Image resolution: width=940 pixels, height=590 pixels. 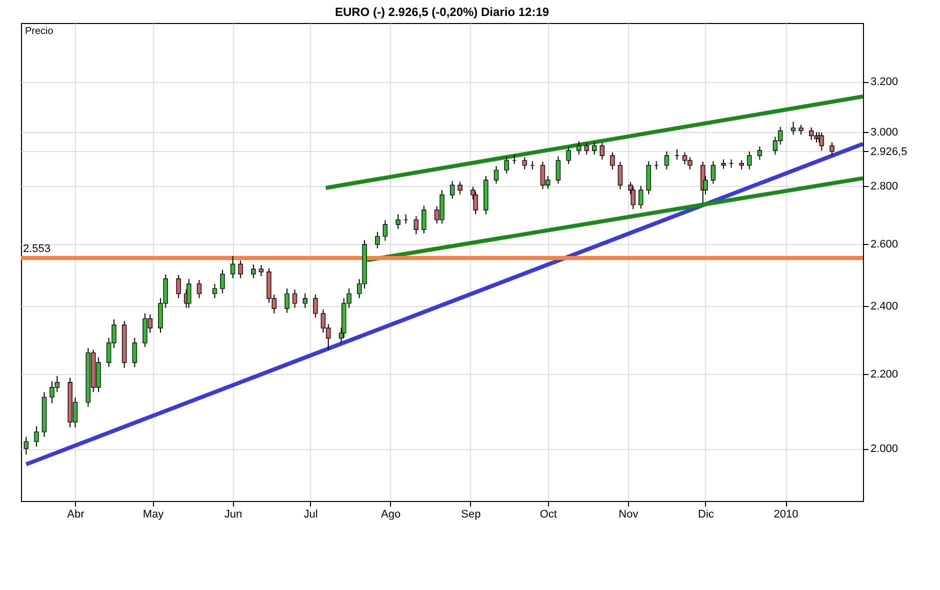 What do you see at coordinates (153, 514) in the screenshot?
I see `x-tick-label: May` at bounding box center [153, 514].